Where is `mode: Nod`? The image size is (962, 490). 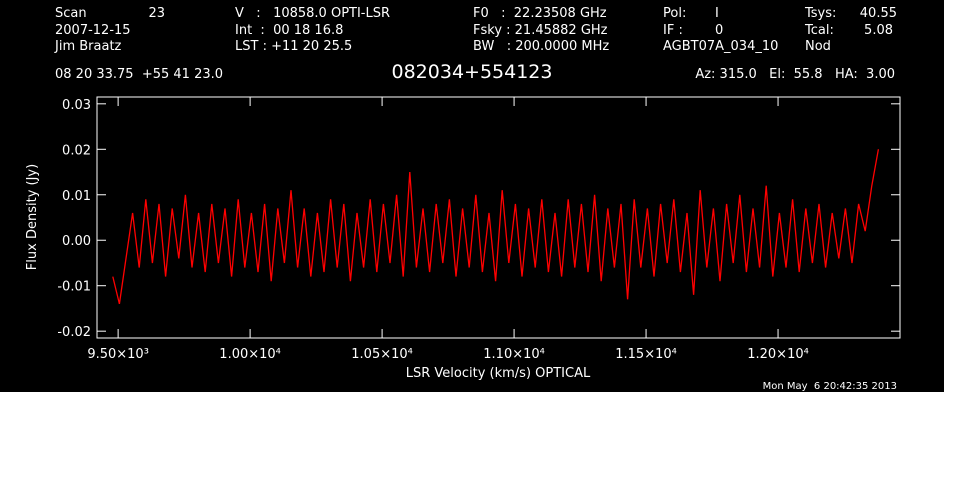 mode: Nod is located at coordinates (818, 46).